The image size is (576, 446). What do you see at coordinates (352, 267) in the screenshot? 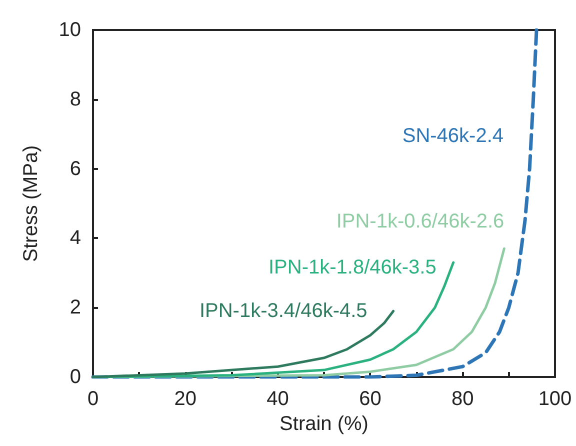
I see `series-label: IPN-1k-1.8/46k-3.5` at bounding box center [352, 267].